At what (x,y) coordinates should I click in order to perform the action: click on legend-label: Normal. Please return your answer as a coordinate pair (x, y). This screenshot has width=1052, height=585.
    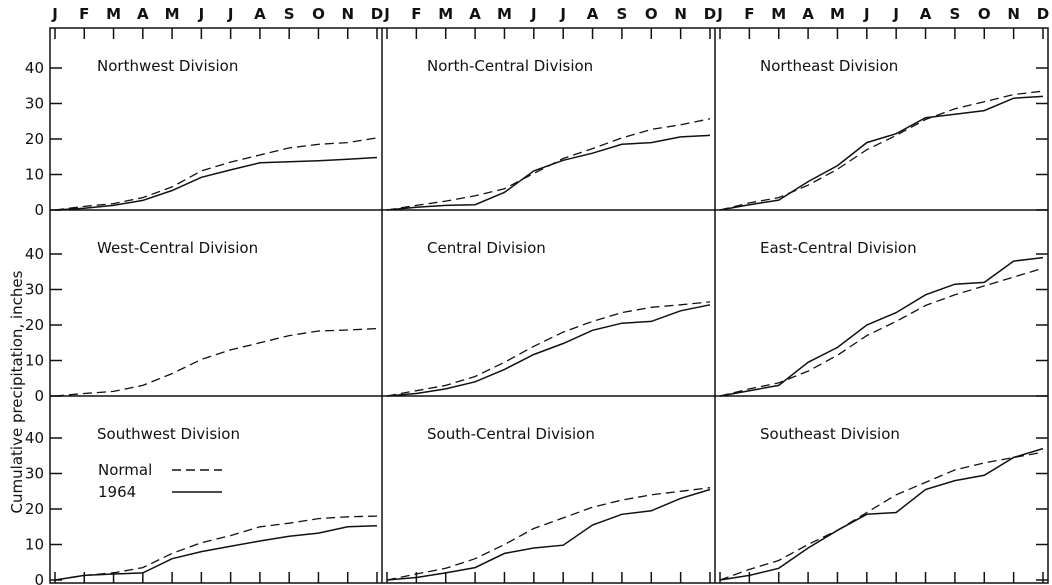
    Looking at the image, I should click on (125, 470).